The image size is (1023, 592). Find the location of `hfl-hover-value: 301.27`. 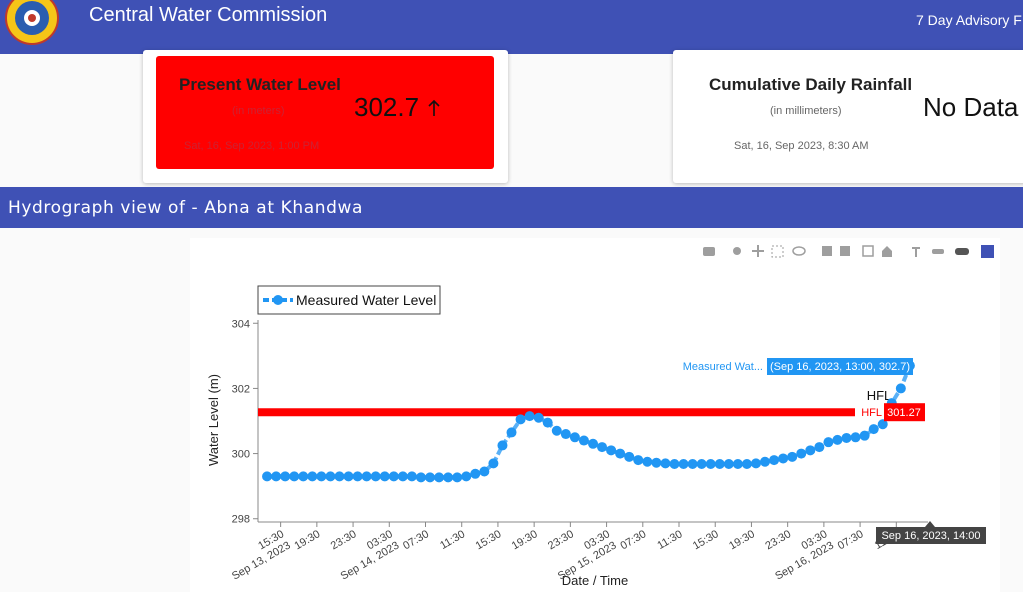

hfl-hover-value: 301.27 is located at coordinates (904, 413).